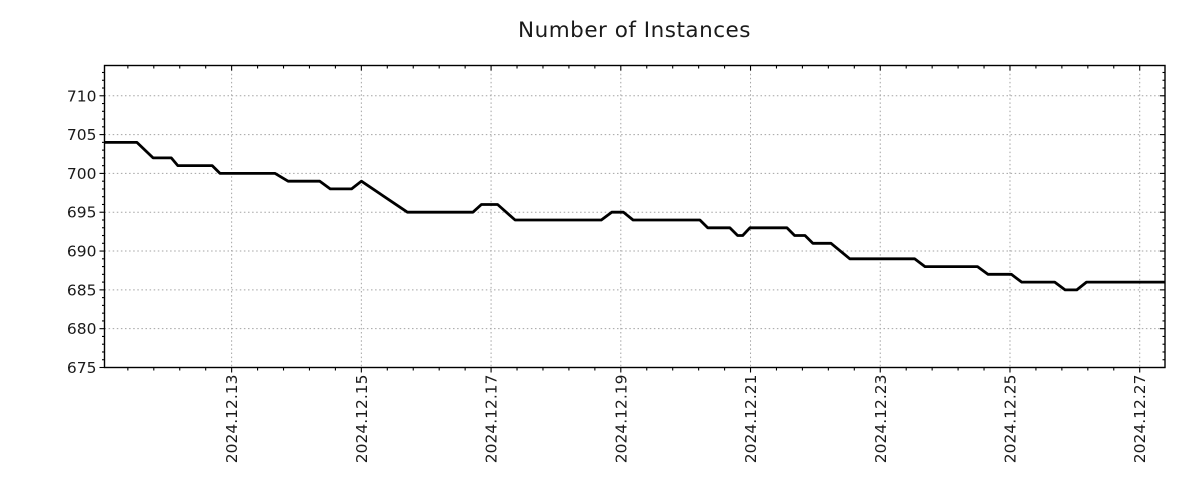  I want to click on x-tick-label: 2024.12.21, so click(751, 419).